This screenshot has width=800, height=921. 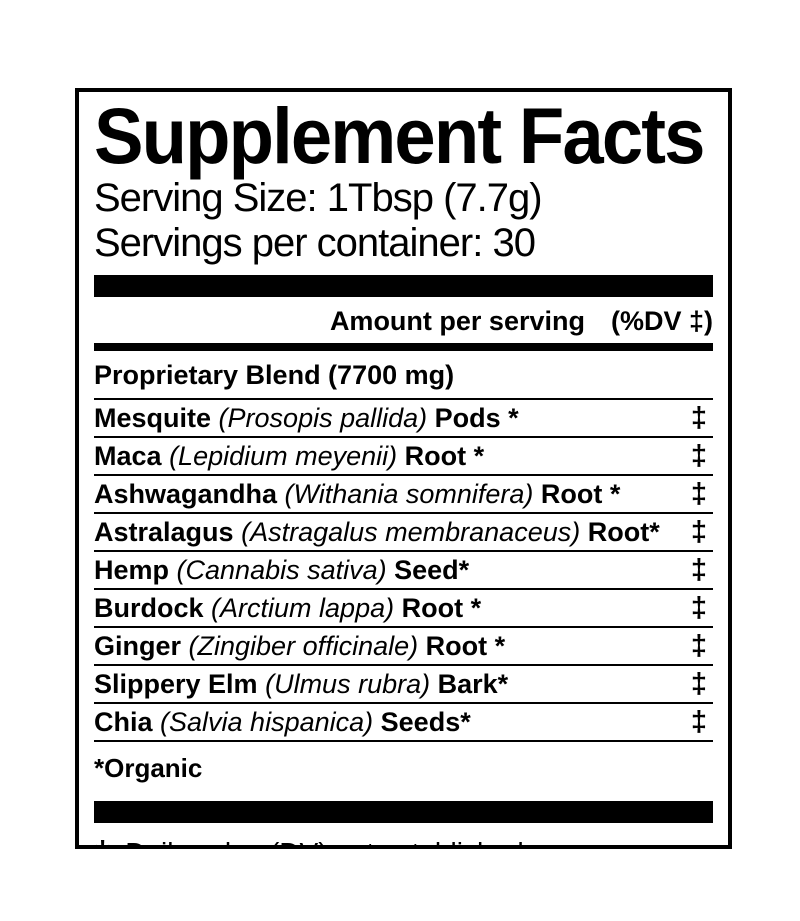 I want to click on ingredient-latin-name: (Salvia hispanica), so click(x=267, y=721).